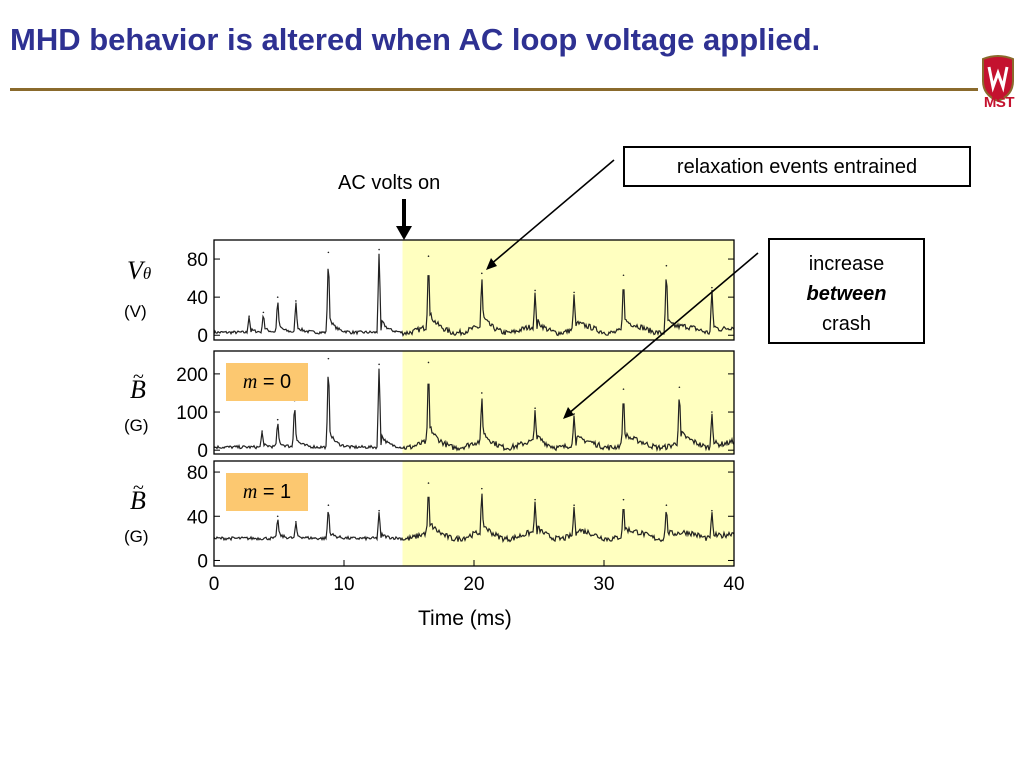 The width and height of the screenshot is (1024, 768). I want to click on panel-frame-V_theta, so click(474, 290).